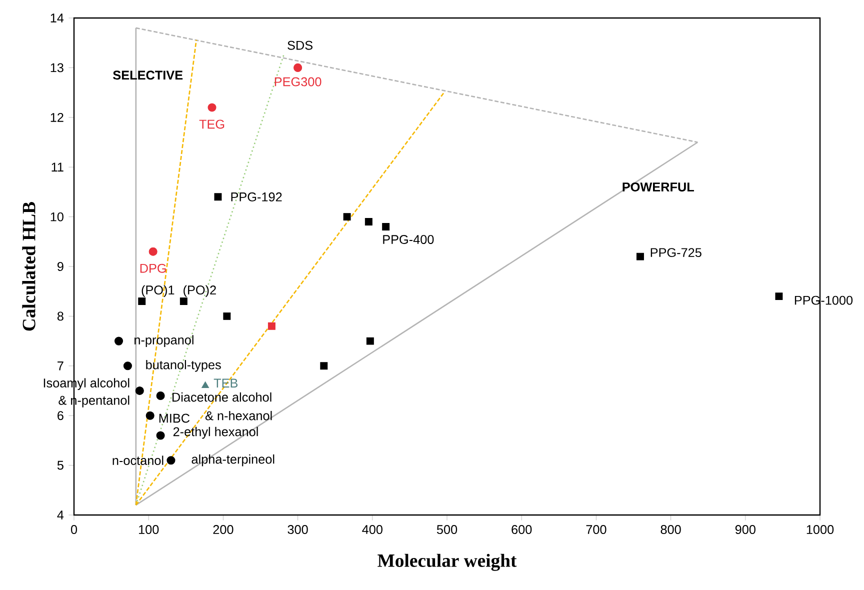 Image resolution: width=864 pixels, height=590 pixels. What do you see at coordinates (670, 529) in the screenshot?
I see `x-tick-label: 800` at bounding box center [670, 529].